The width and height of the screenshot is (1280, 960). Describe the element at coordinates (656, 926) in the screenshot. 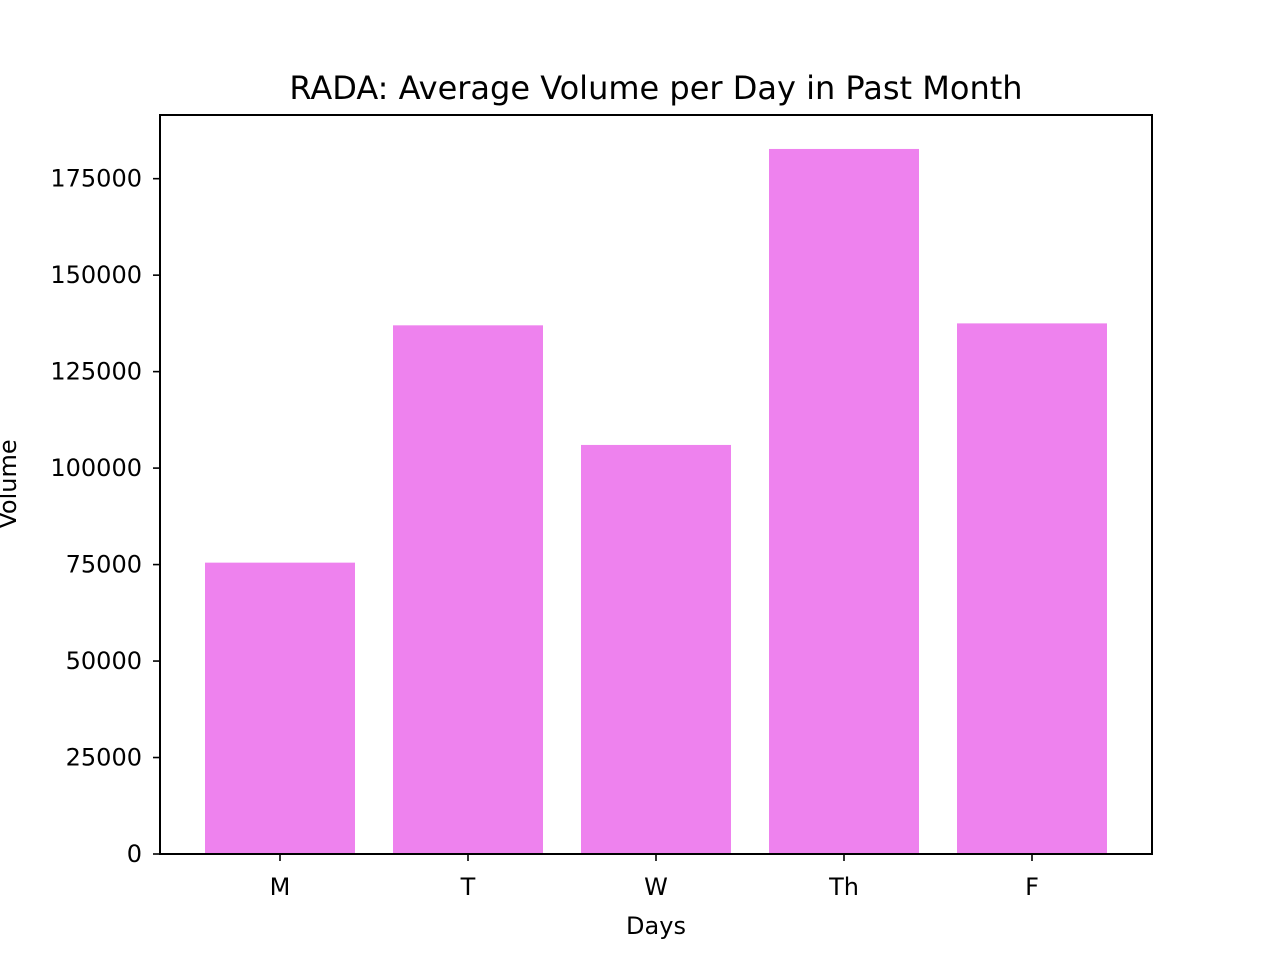

I see `x-axis-label: Days` at that location.